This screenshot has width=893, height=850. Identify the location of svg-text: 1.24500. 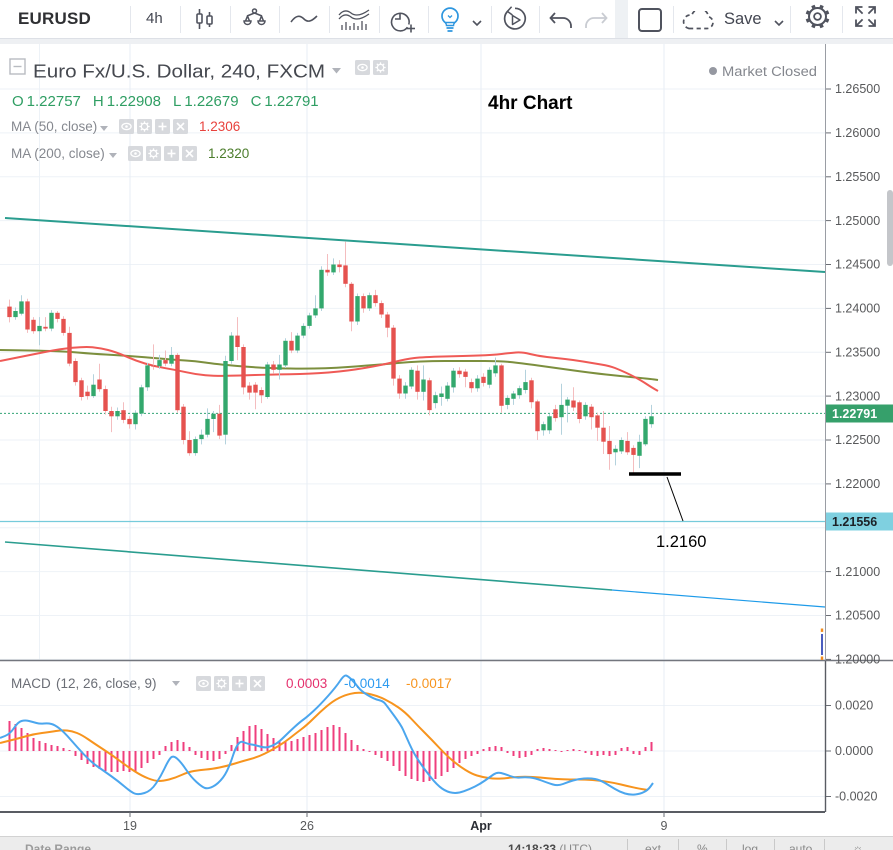
(857, 265).